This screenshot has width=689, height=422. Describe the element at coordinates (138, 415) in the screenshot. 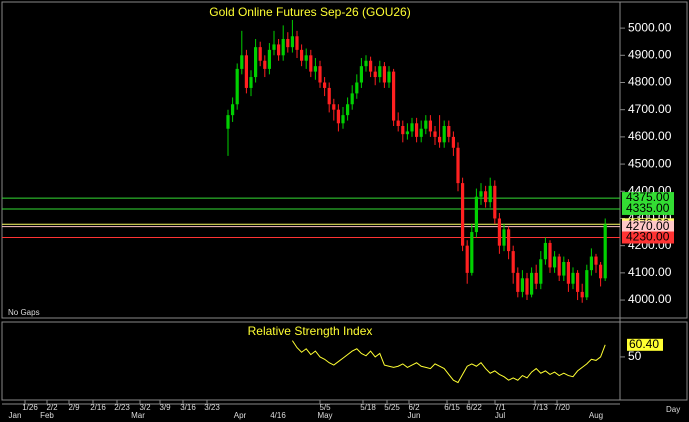

I see `month-label: Mar` at that location.